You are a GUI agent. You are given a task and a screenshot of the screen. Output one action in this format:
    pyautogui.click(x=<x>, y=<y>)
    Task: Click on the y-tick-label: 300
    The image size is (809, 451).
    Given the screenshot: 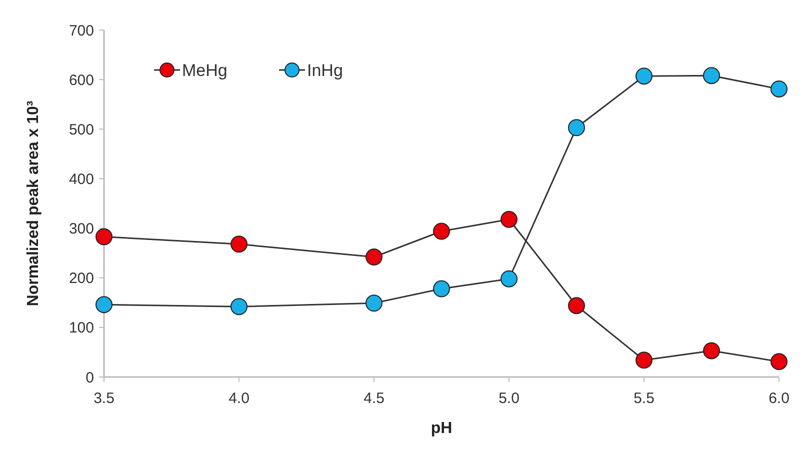 What is the action you would take?
    pyautogui.click(x=81, y=229)
    